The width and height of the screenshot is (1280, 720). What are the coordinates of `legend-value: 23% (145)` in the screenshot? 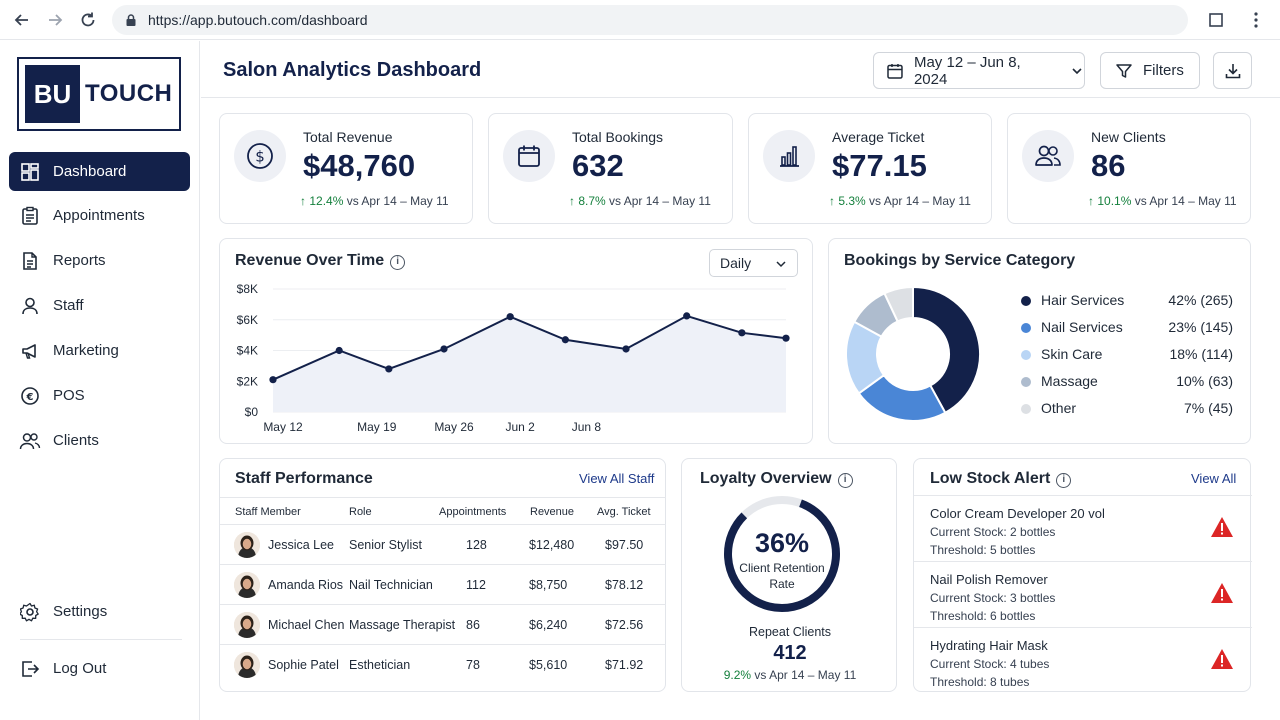 It's located at (1200, 327).